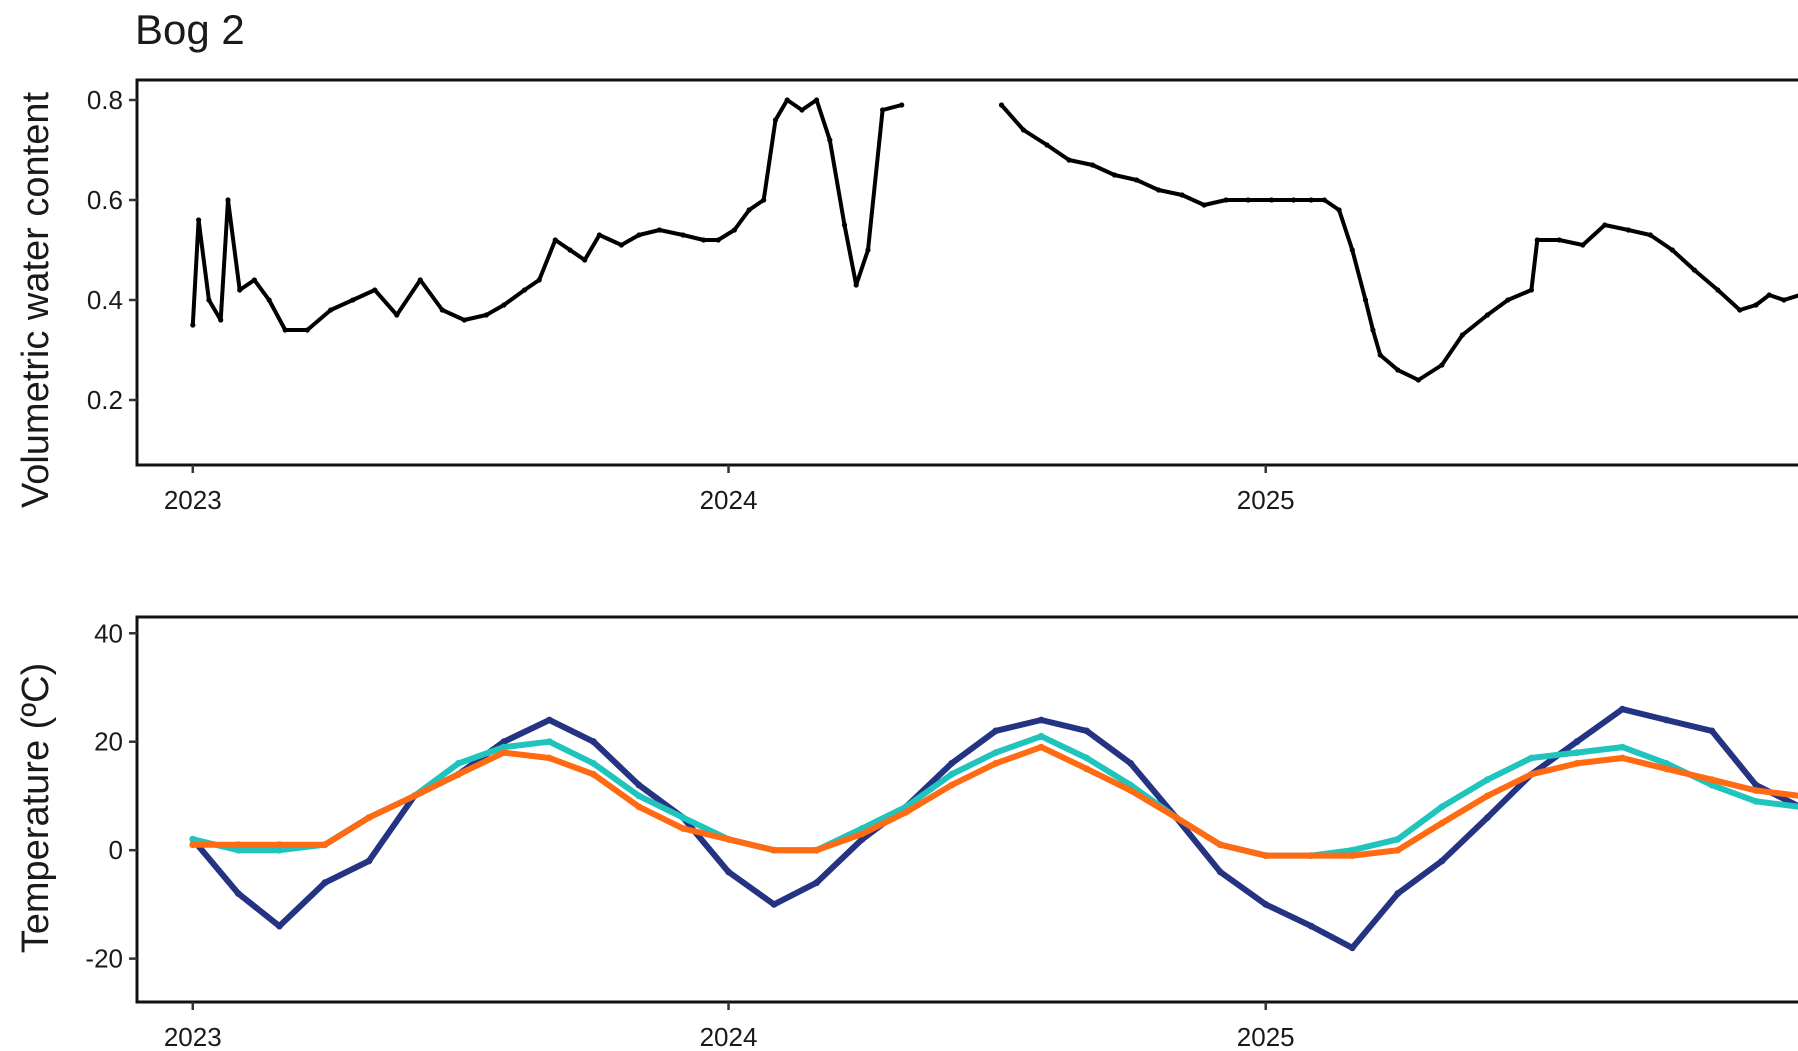  What do you see at coordinates (112, 250) in the screenshot?
I see `y-ticks-water: 0.2 0.4 0.6 0.8` at bounding box center [112, 250].